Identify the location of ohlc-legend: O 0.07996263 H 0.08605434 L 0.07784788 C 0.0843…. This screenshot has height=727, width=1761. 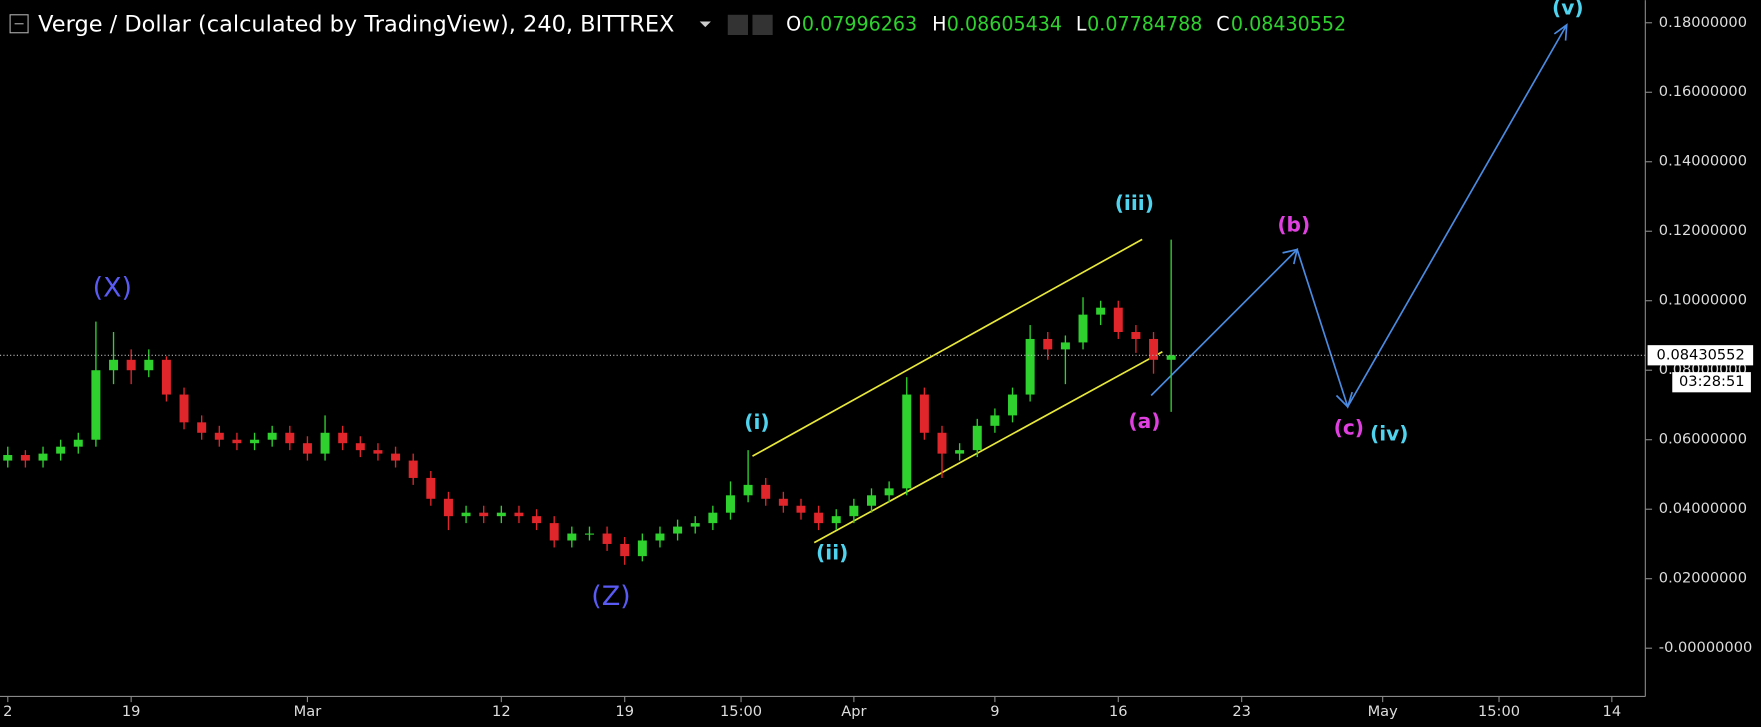
(1066, 23).